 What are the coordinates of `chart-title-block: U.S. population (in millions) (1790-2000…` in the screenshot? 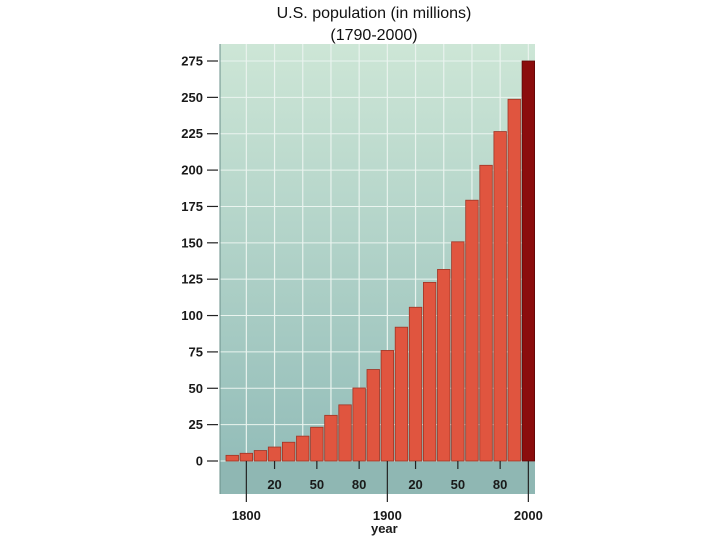 It's located at (360, 25).